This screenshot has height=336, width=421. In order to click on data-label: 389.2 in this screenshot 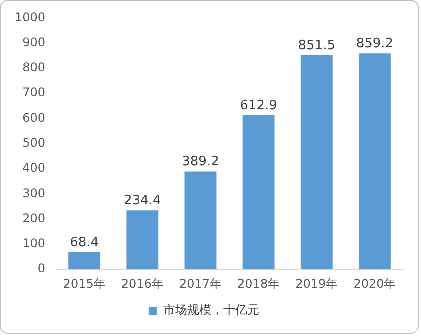, I will do `click(201, 162)`.